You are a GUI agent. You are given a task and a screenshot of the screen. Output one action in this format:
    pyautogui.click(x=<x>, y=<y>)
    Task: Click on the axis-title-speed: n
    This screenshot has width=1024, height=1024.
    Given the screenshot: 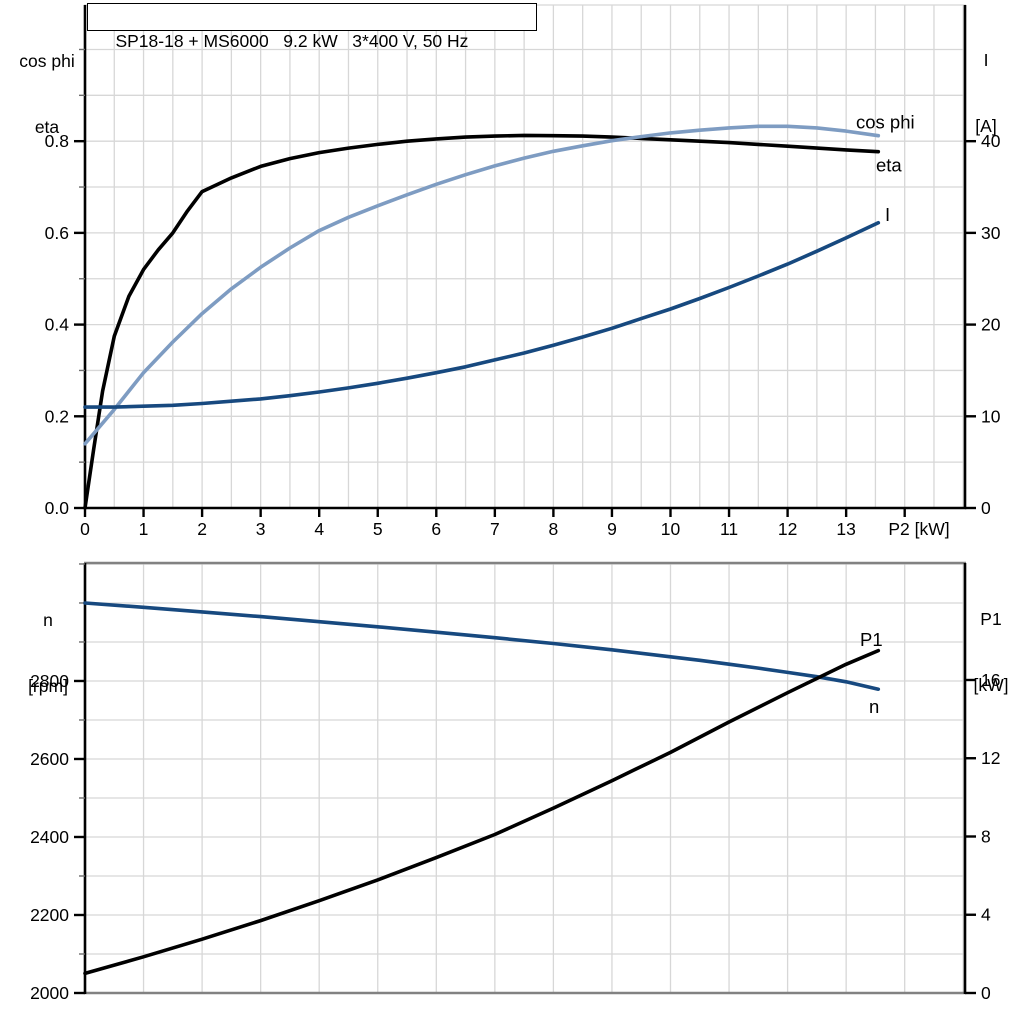 What is the action you would take?
    pyautogui.click(x=48, y=620)
    